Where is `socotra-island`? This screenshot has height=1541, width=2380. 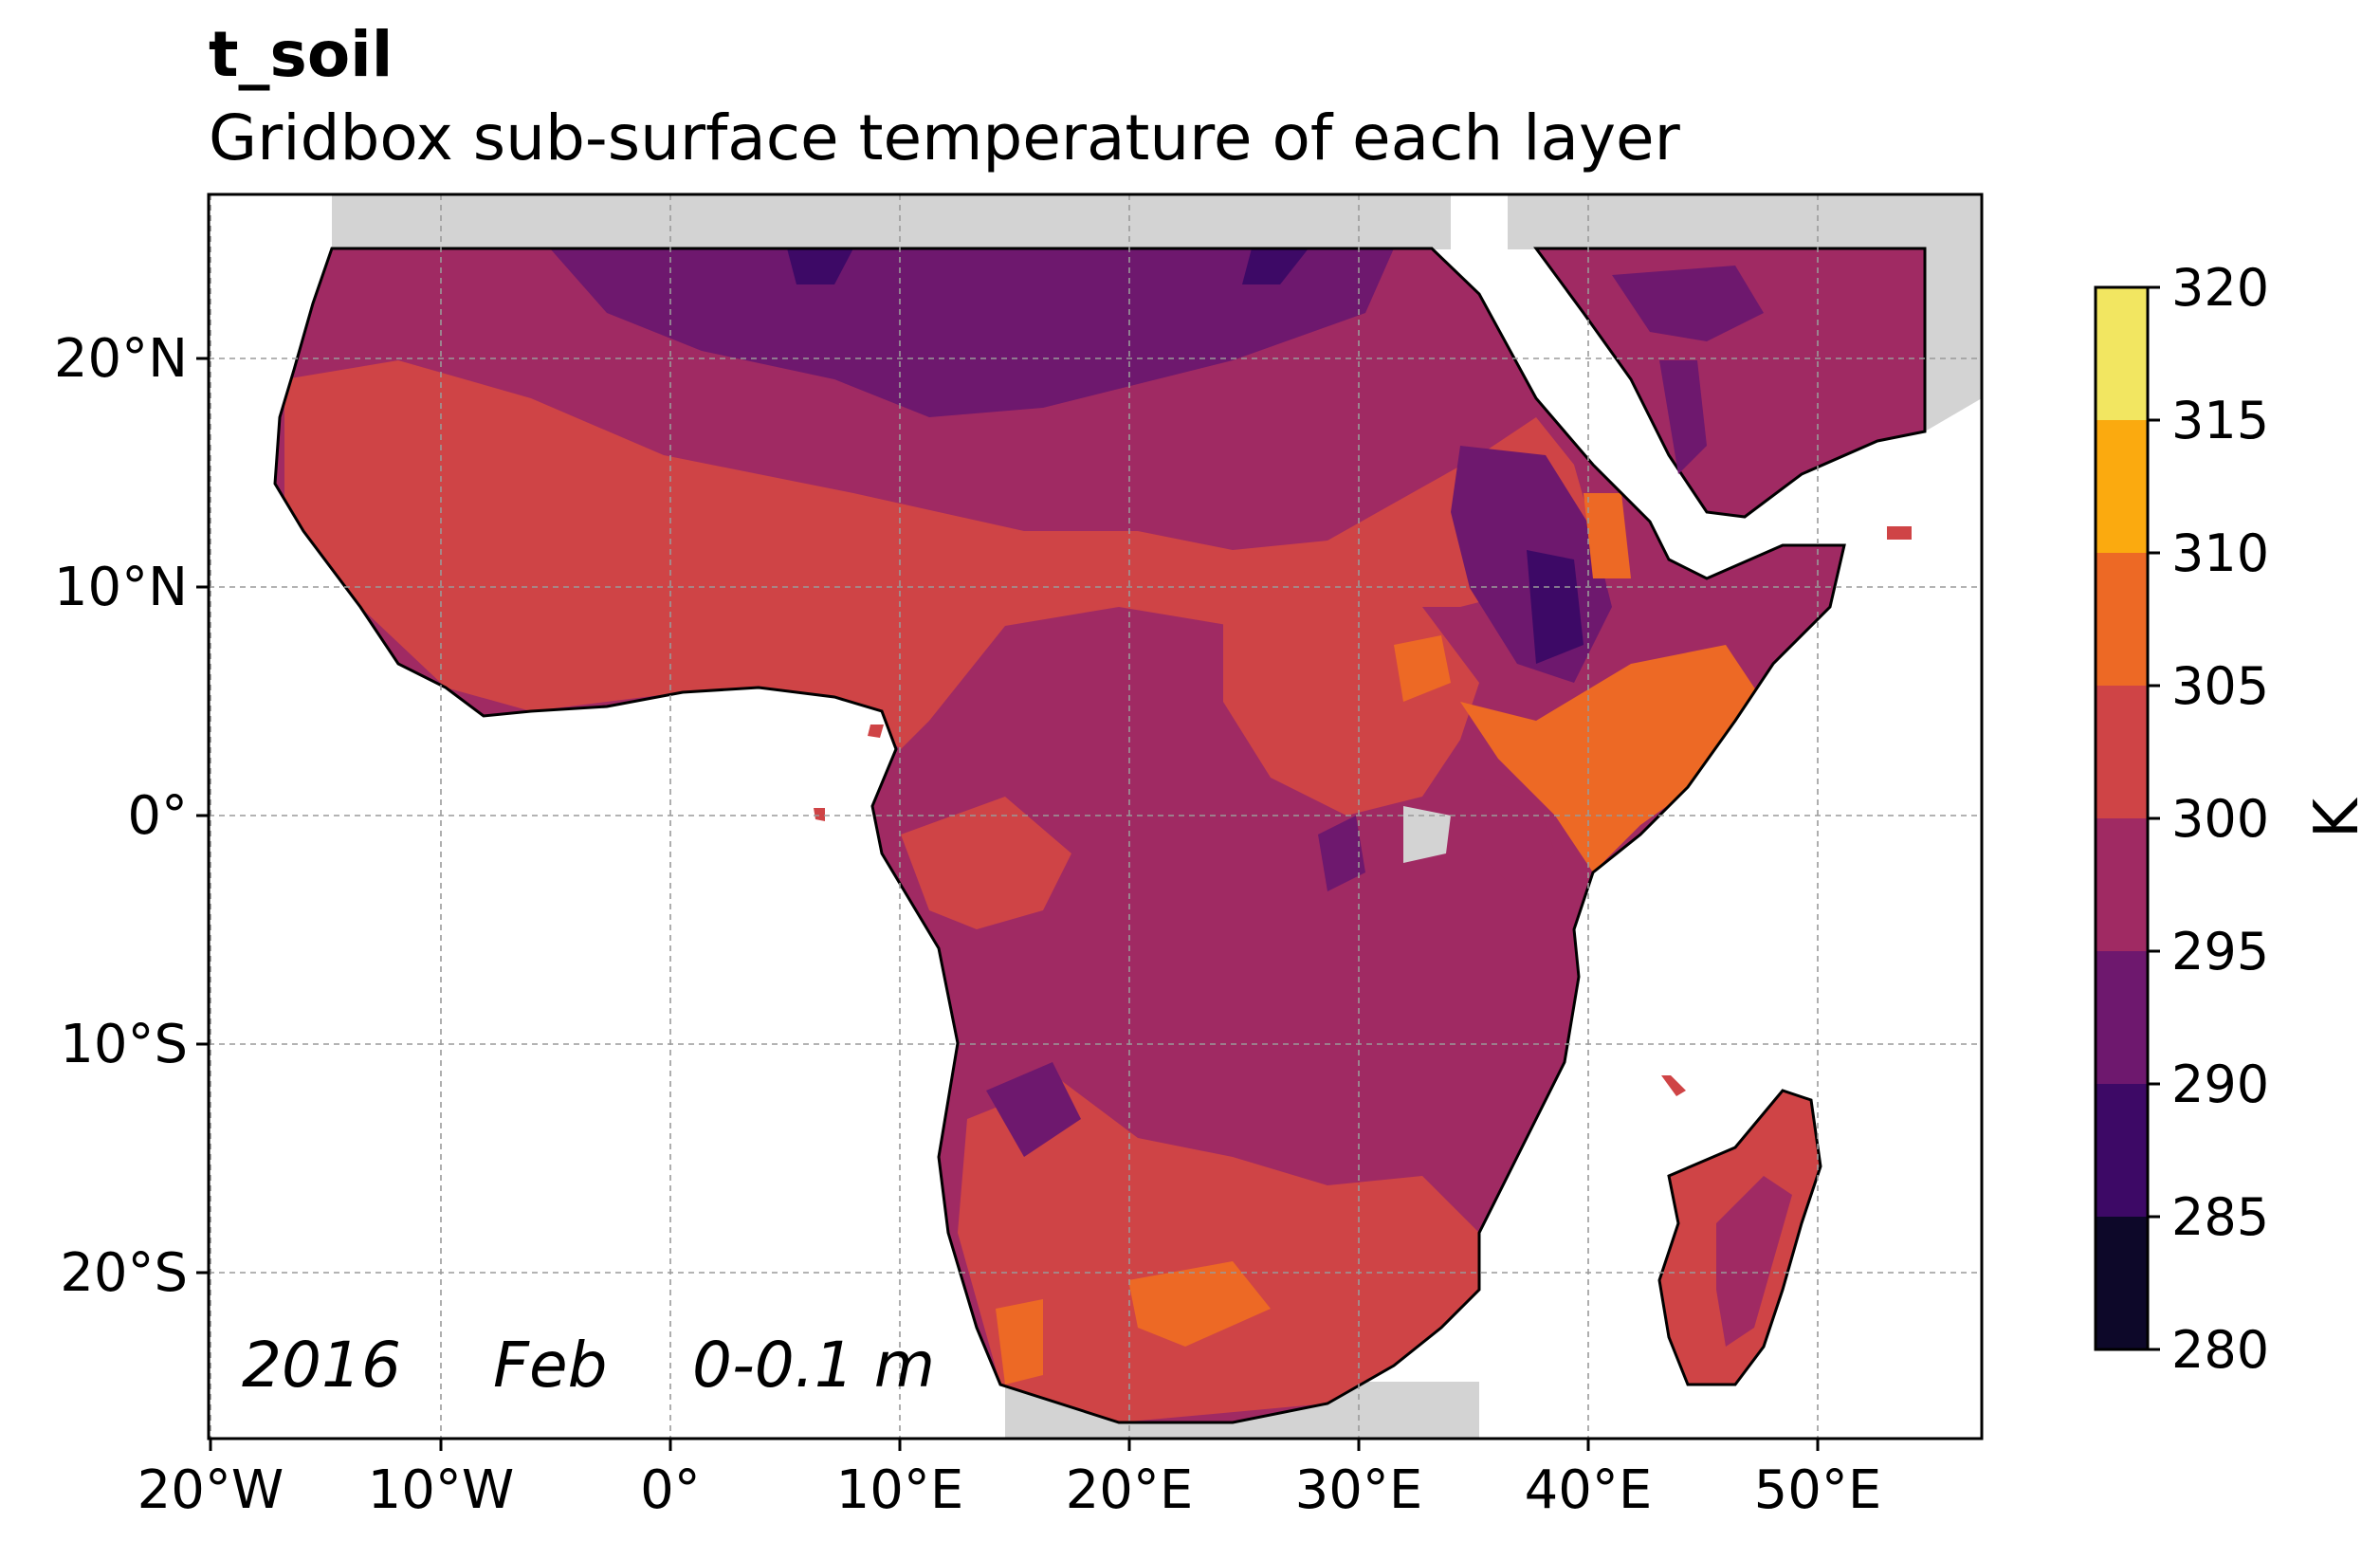 socotra-island is located at coordinates (1900, 533).